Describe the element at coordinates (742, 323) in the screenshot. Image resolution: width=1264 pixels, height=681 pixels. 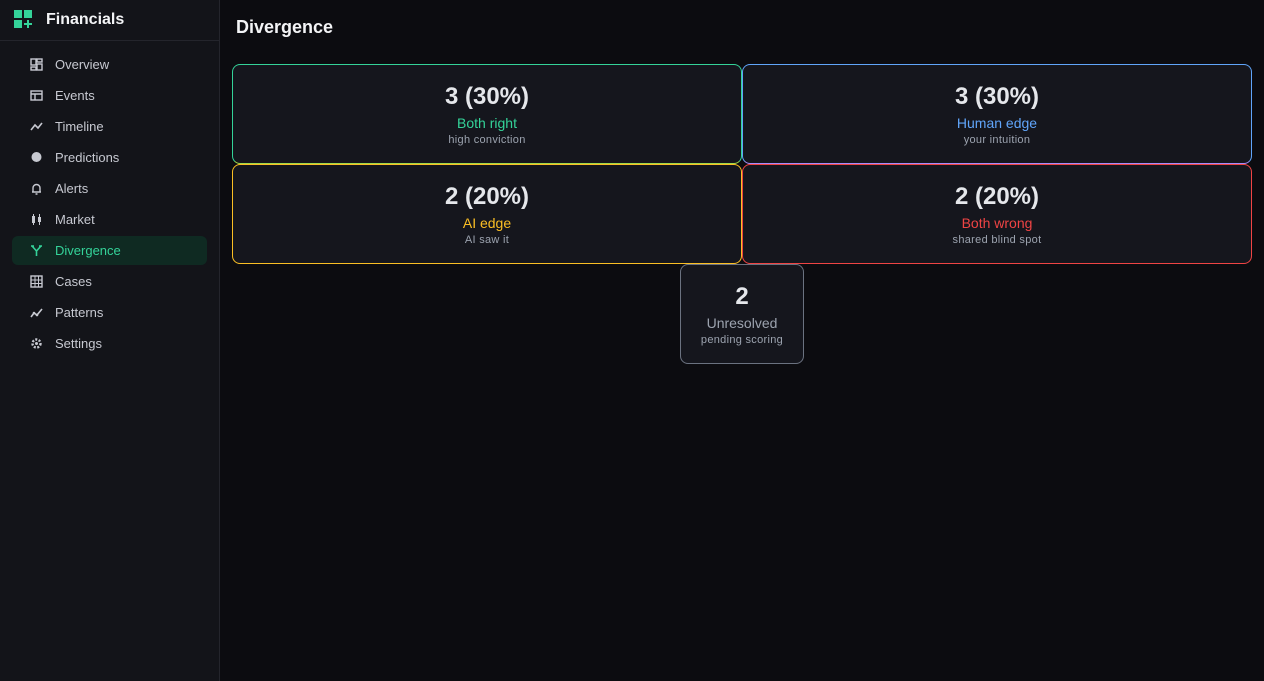
I see `card-label: Unresolved` at that location.